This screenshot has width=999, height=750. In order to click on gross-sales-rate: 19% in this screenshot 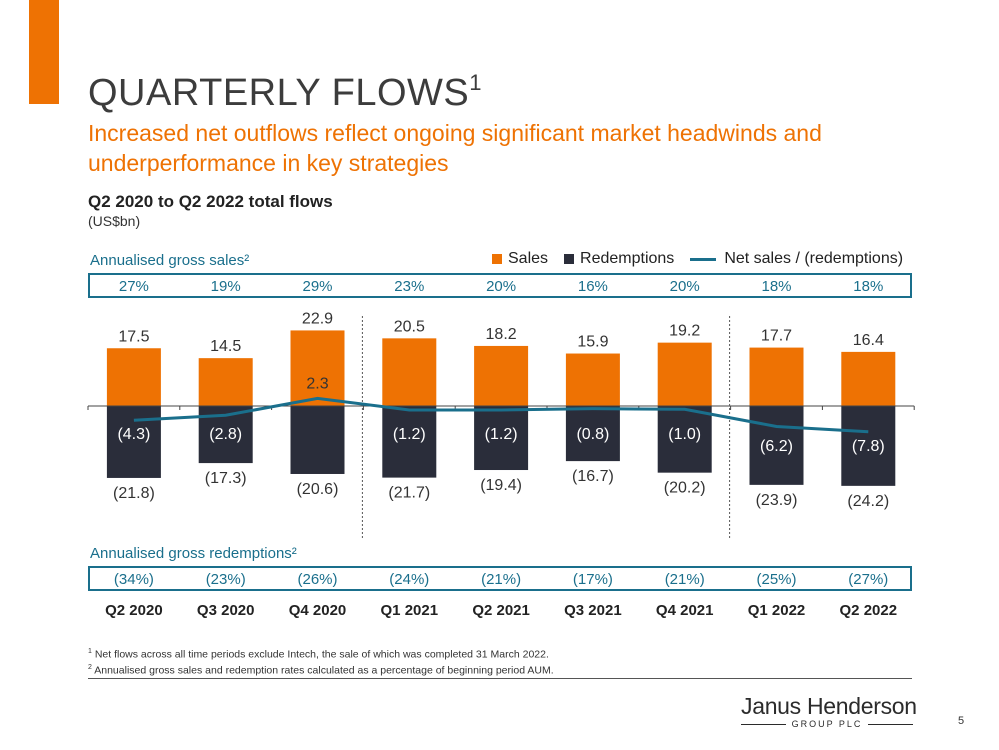, I will do `click(226, 286)`.